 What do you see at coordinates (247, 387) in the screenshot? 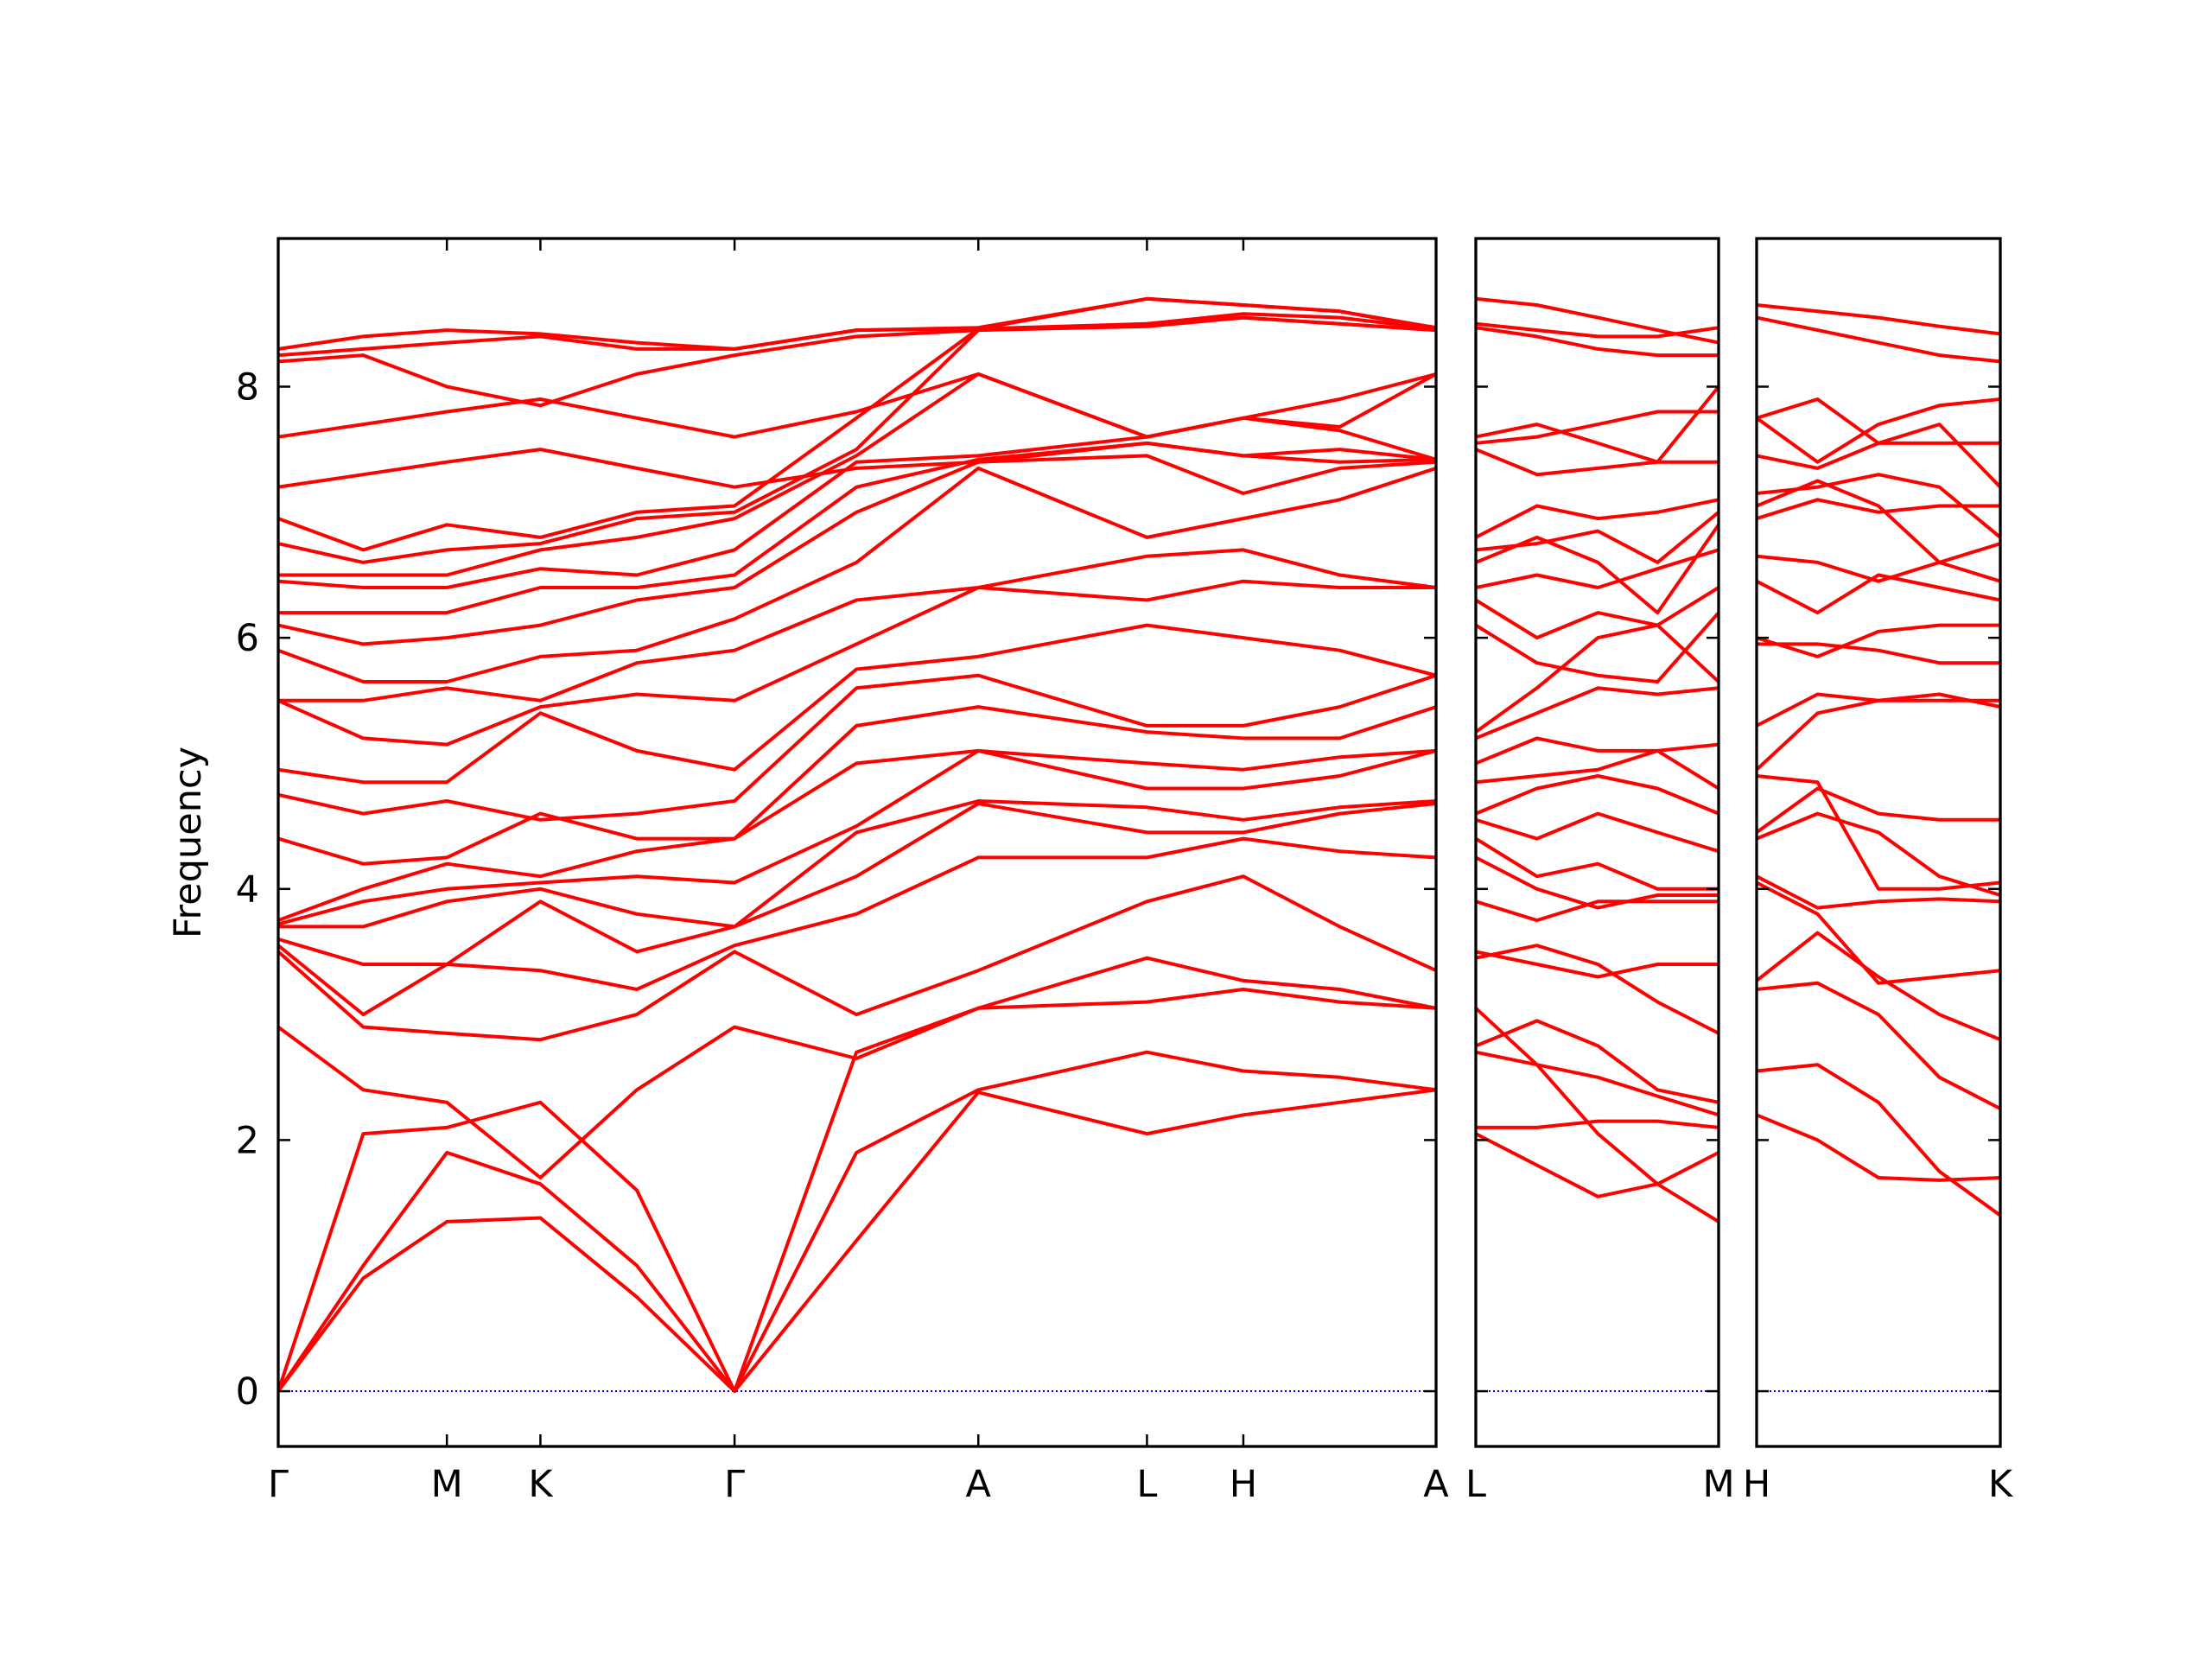
I see `y-tick-label: 8` at bounding box center [247, 387].